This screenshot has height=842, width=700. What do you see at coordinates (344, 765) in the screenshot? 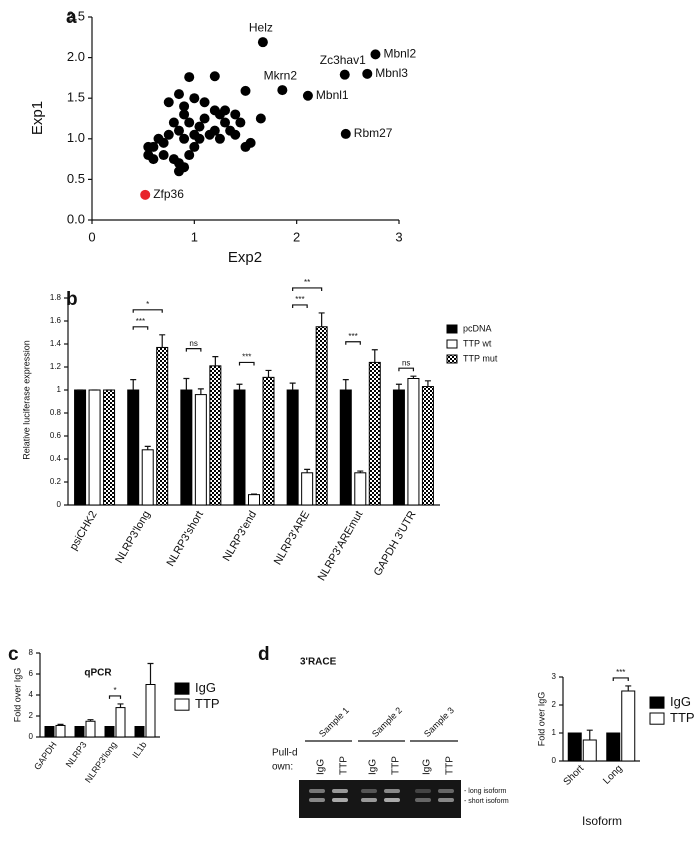
I see `lane-label: TTP` at bounding box center [344, 765].